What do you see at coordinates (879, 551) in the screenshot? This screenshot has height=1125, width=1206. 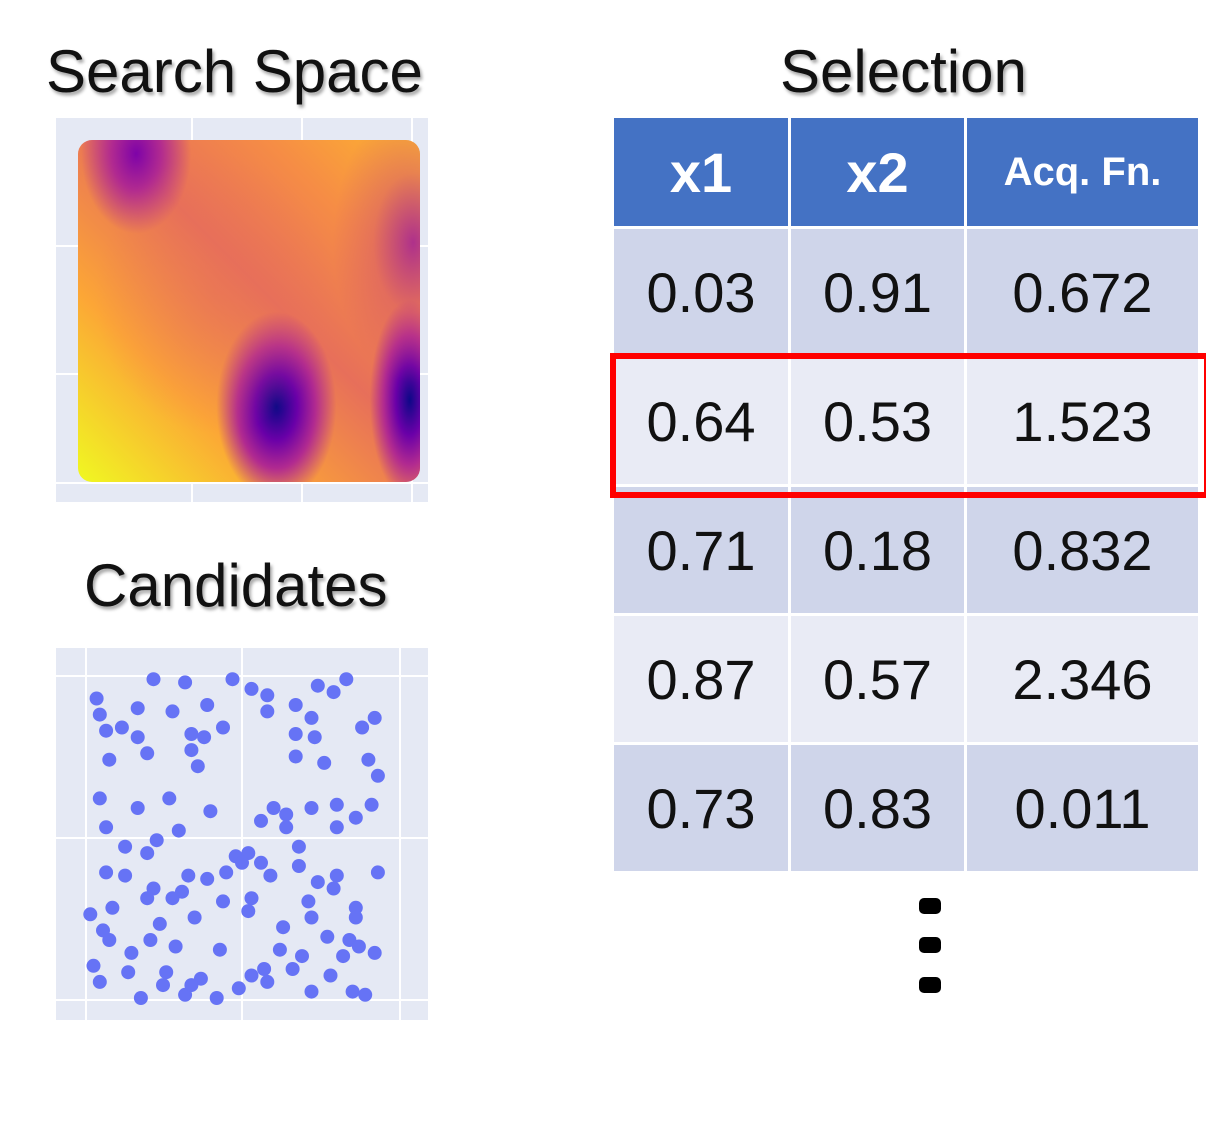 I see `cell-x2: 0.18` at bounding box center [879, 551].